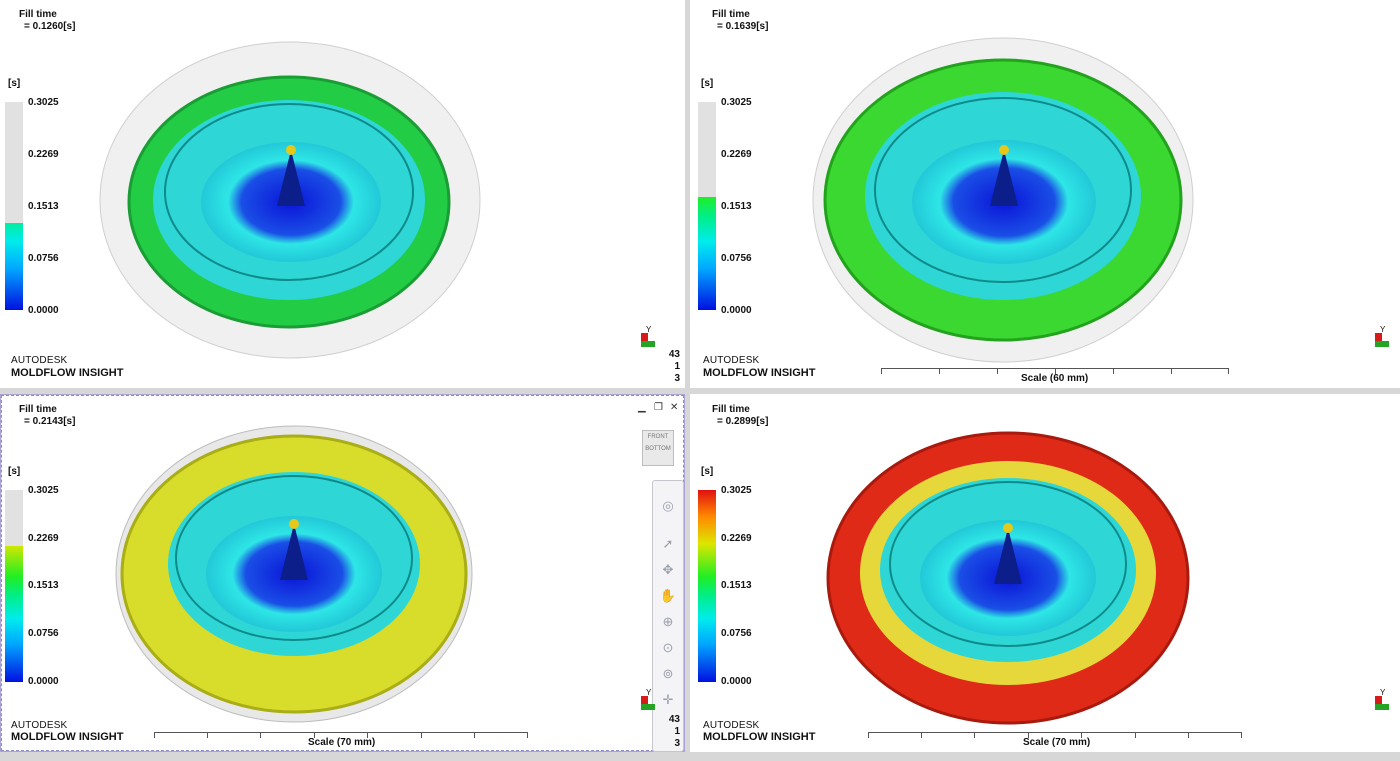 The image size is (1400, 761). What do you see at coordinates (668, 569) in the screenshot?
I see `orbit-icon: ✥` at bounding box center [668, 569].